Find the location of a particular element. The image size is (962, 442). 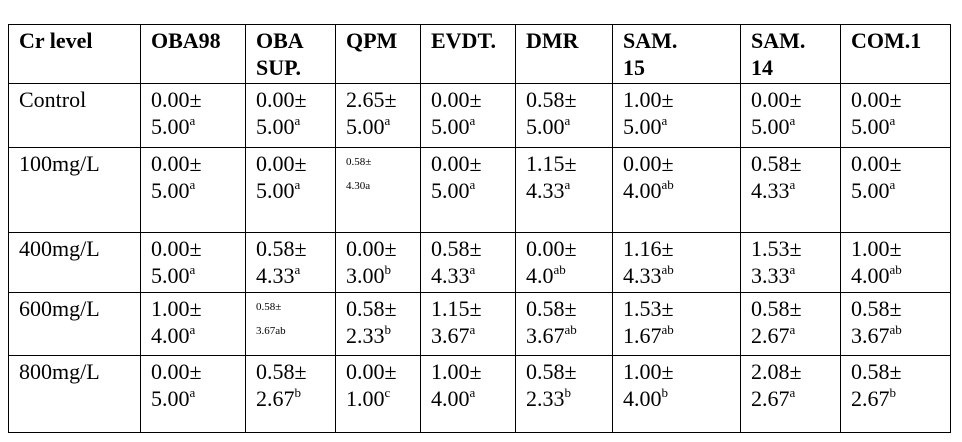

header-cell: OBA SUP. is located at coordinates (290, 54).